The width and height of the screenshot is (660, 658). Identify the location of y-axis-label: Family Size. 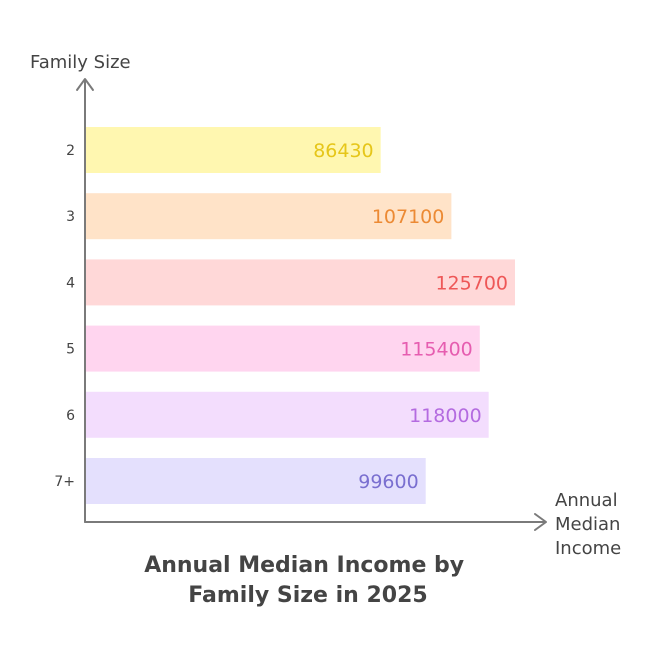
(80, 62).